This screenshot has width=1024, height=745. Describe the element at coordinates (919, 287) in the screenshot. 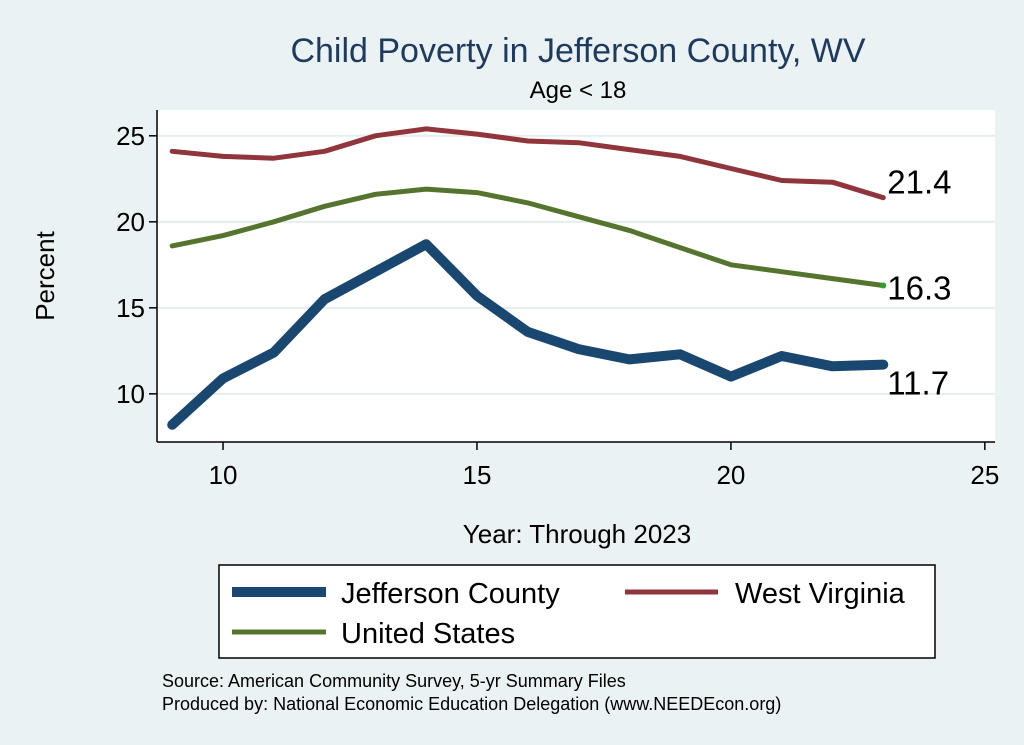

I see `end-label-united-states: 16.3` at that location.